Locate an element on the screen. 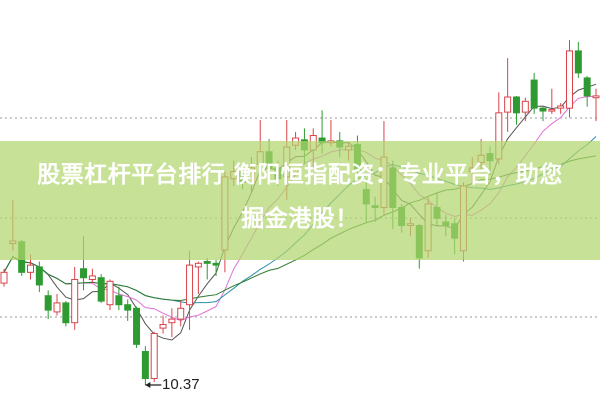  low-marker-arrowhead is located at coordinates (148, 385).